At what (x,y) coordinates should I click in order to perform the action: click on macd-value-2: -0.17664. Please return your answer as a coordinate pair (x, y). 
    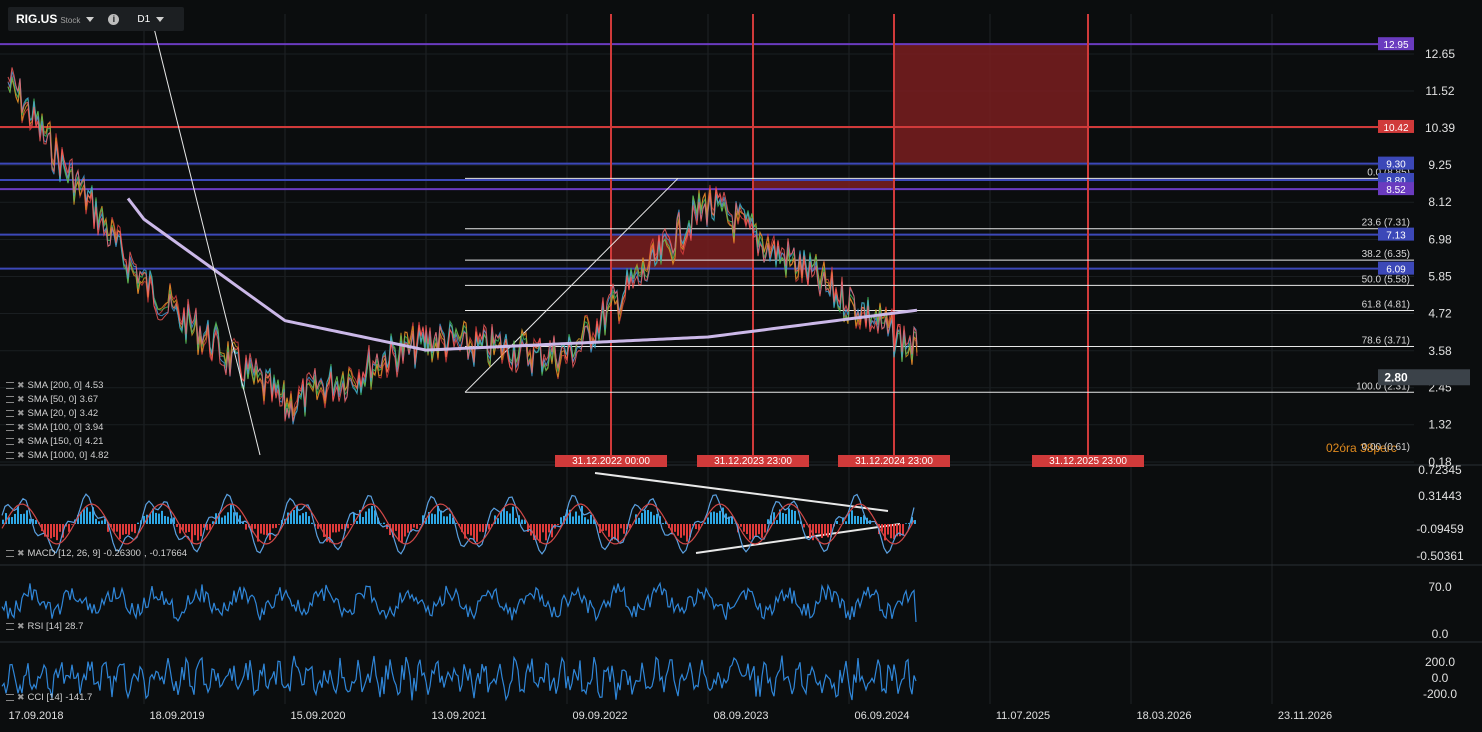
    Looking at the image, I should click on (168, 553).